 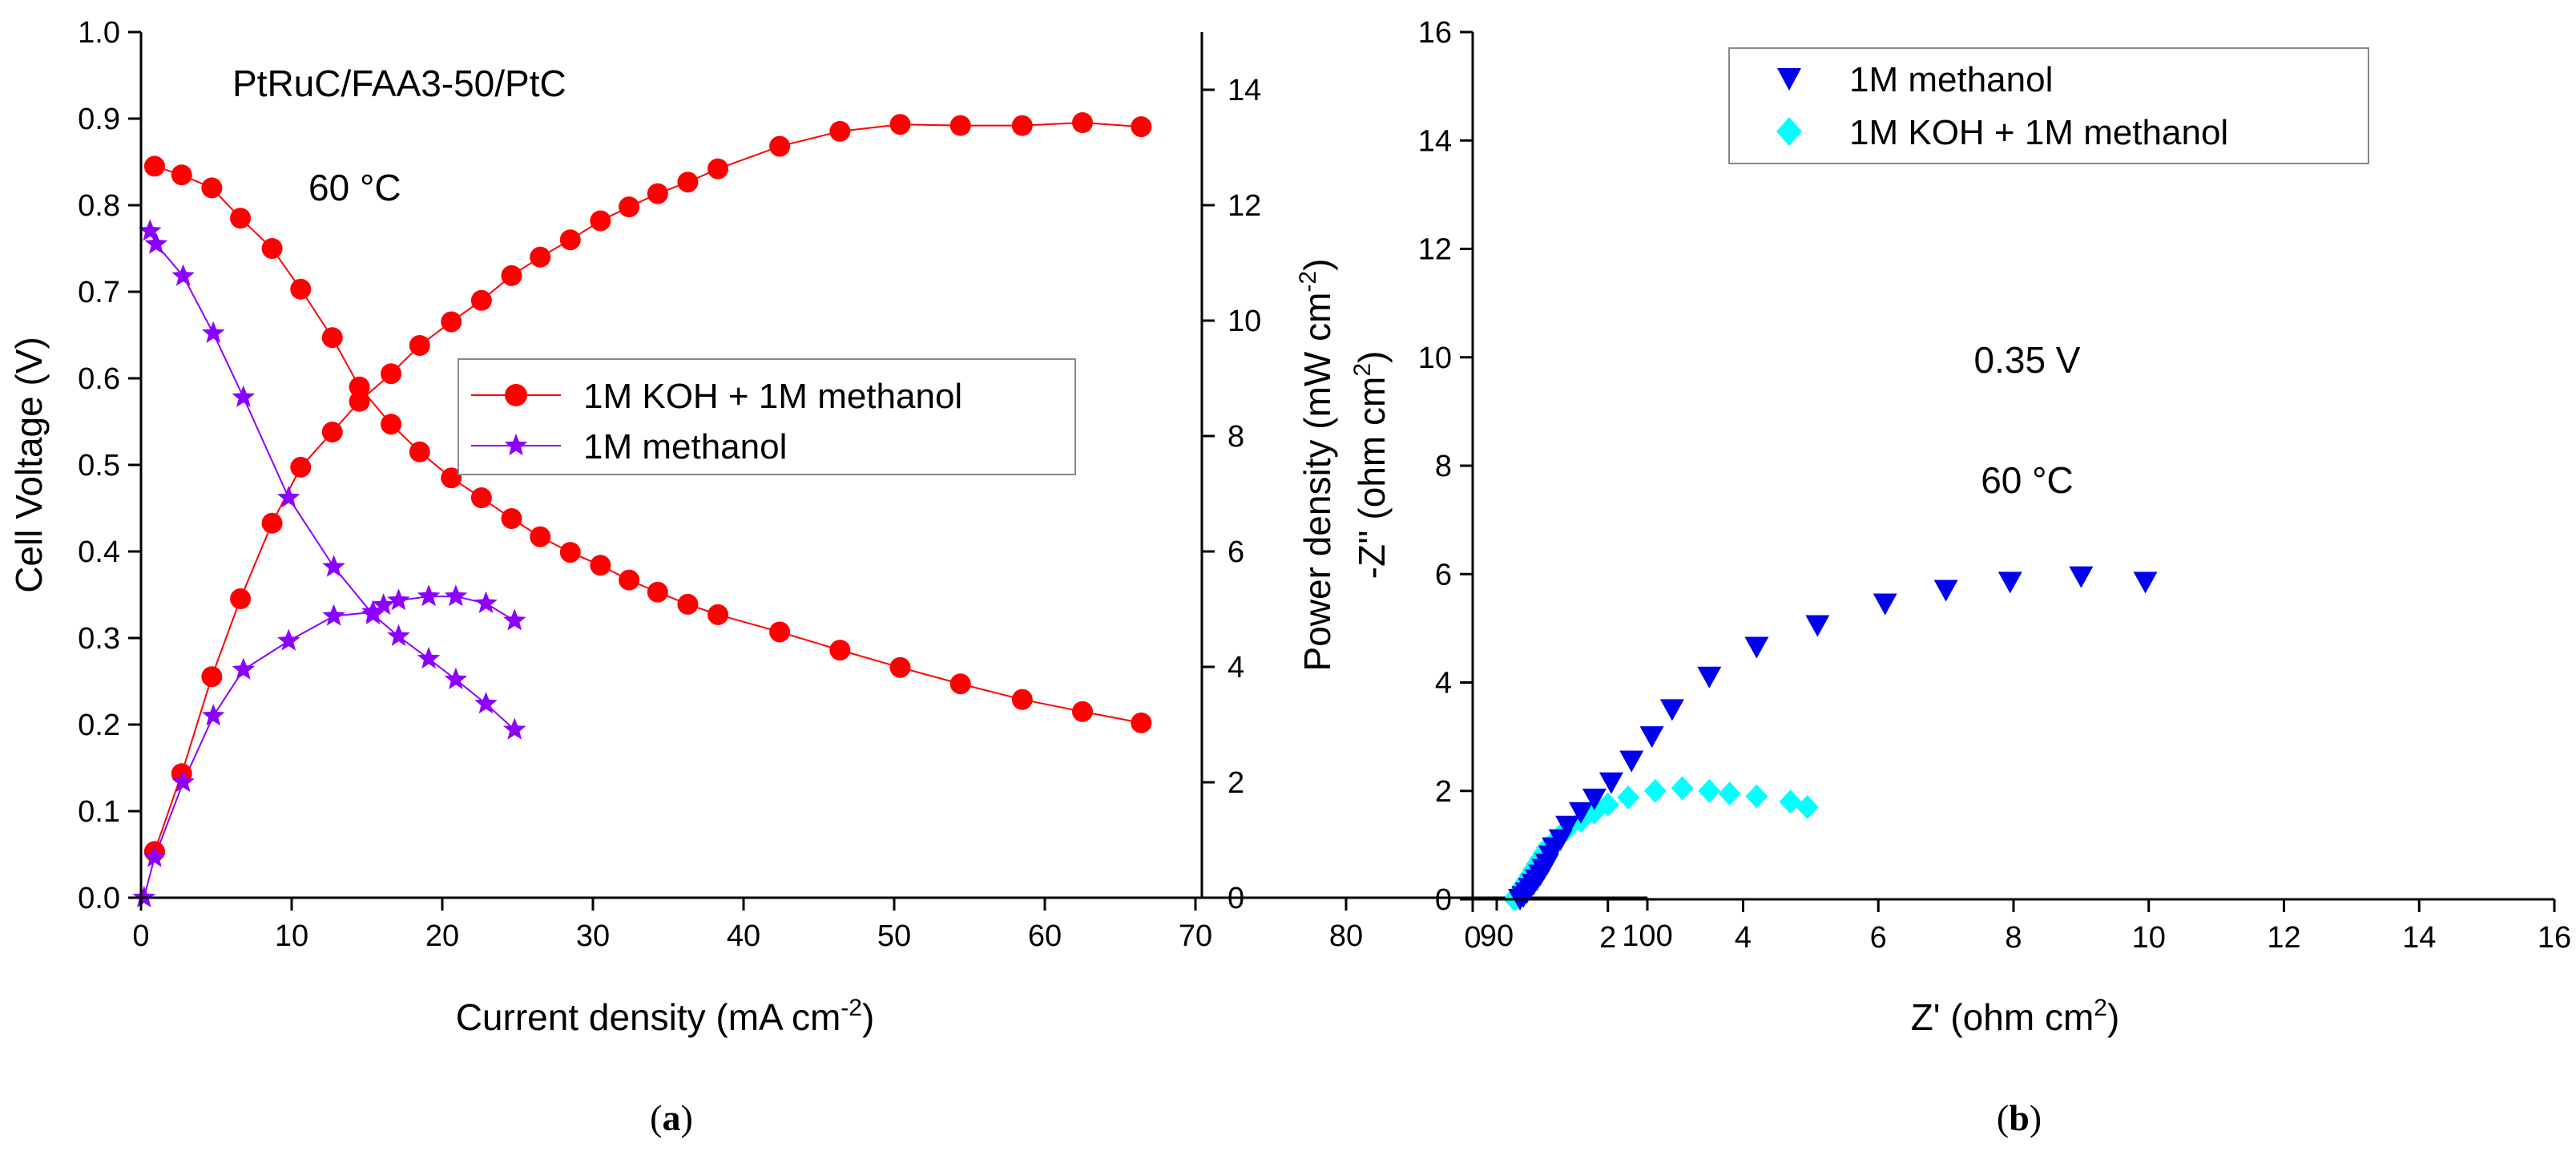 I want to click on b-legend-box, so click(x=2048, y=105).